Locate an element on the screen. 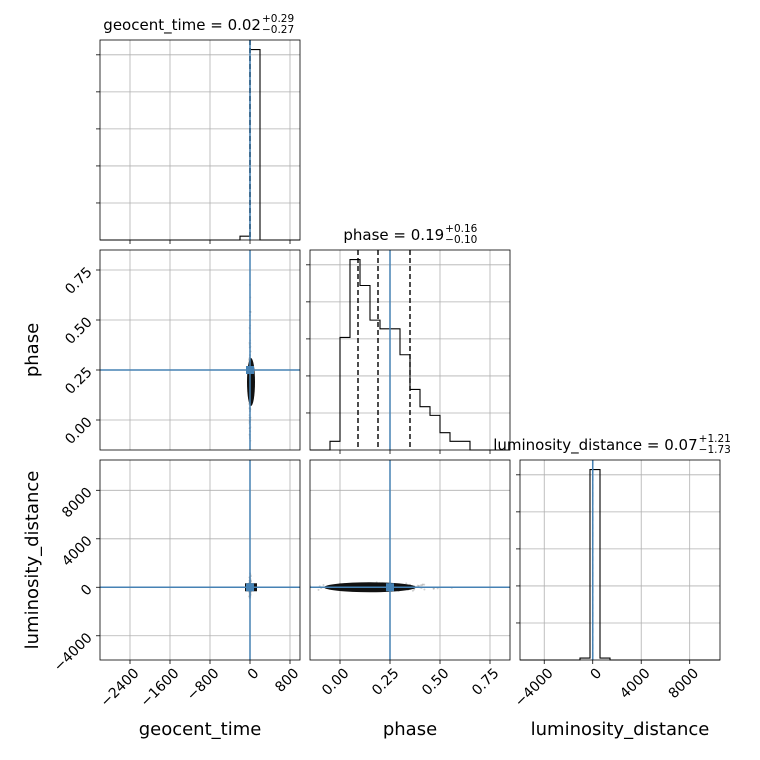 This screenshot has height=760, width=760. title-value: luminosity_distance = 0.07 is located at coordinates (595, 445).